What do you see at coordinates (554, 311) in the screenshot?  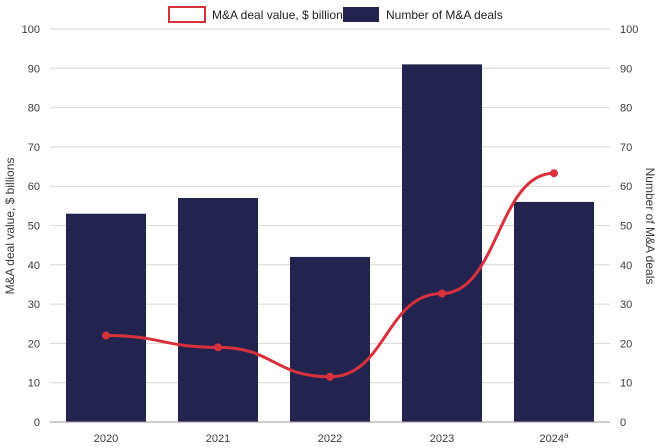 I see `bar-2024` at bounding box center [554, 311].